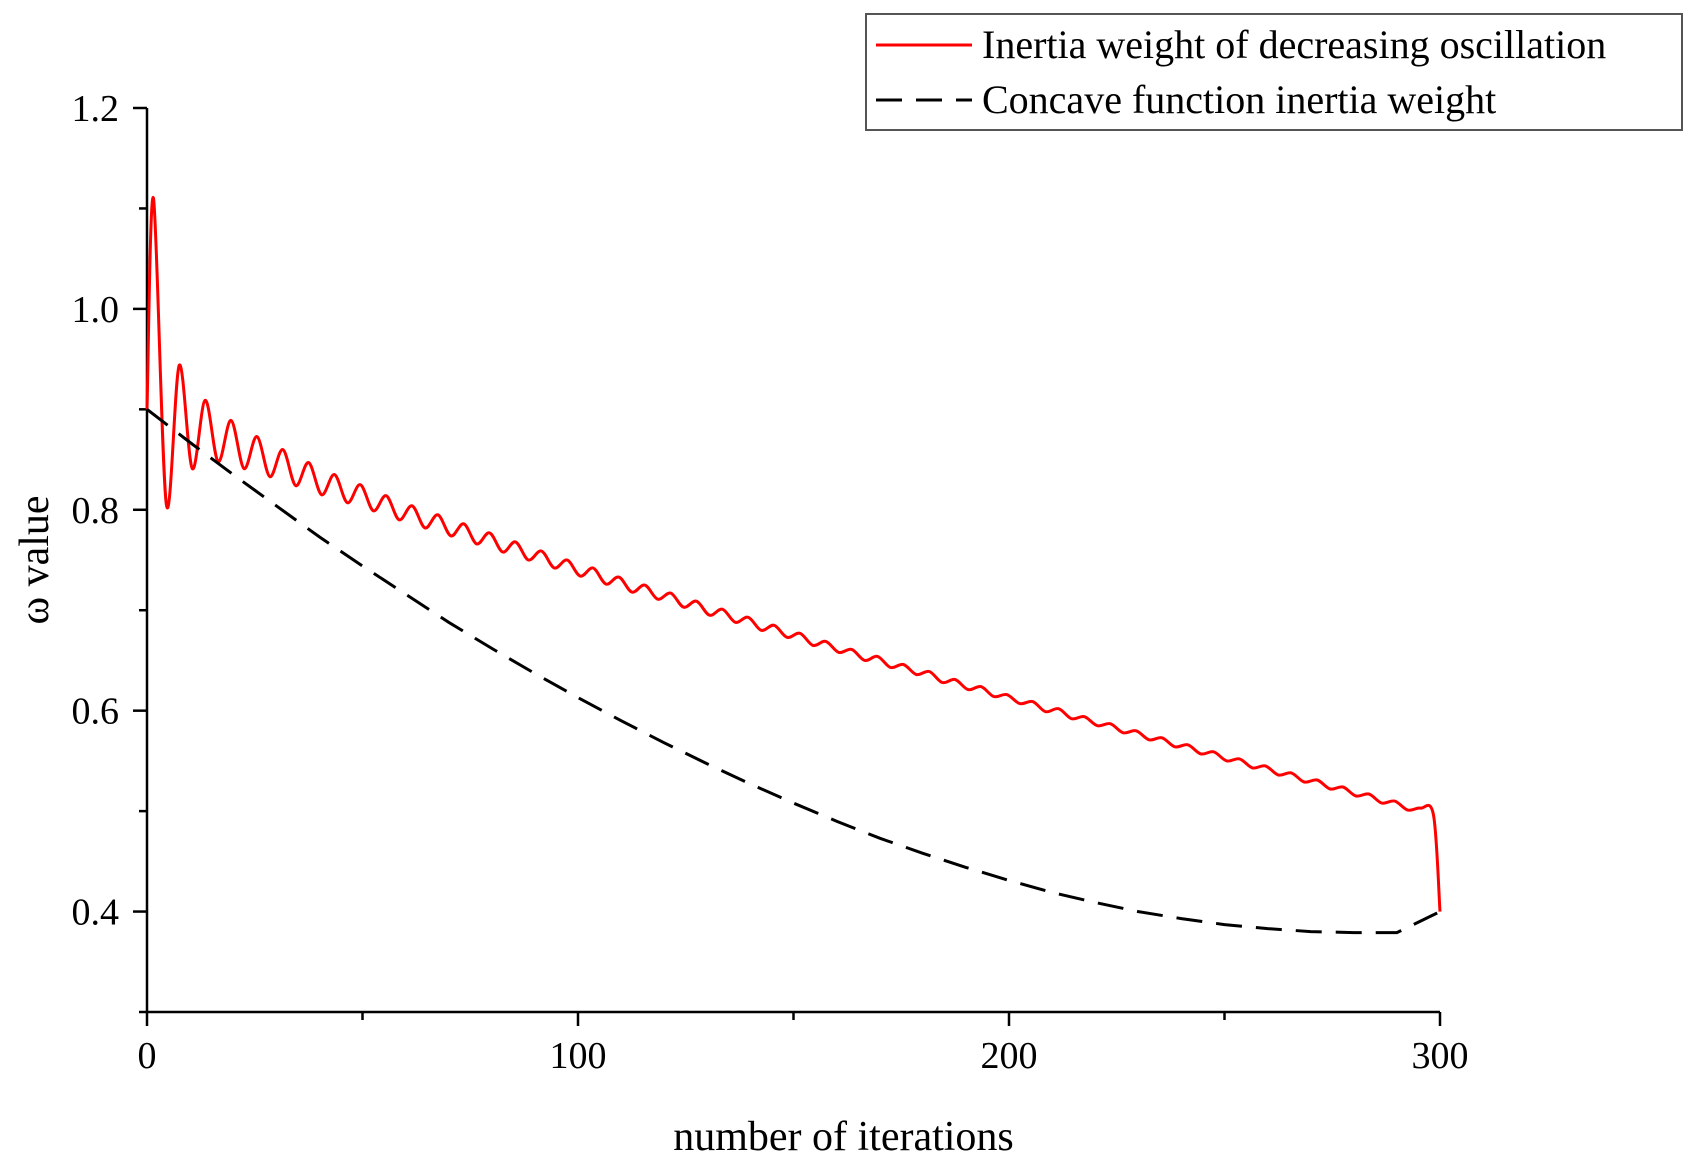 The height and width of the screenshot is (1166, 1692). What do you see at coordinates (96, 712) in the screenshot?
I see `y-tick-label-0.6: 0.6` at bounding box center [96, 712].